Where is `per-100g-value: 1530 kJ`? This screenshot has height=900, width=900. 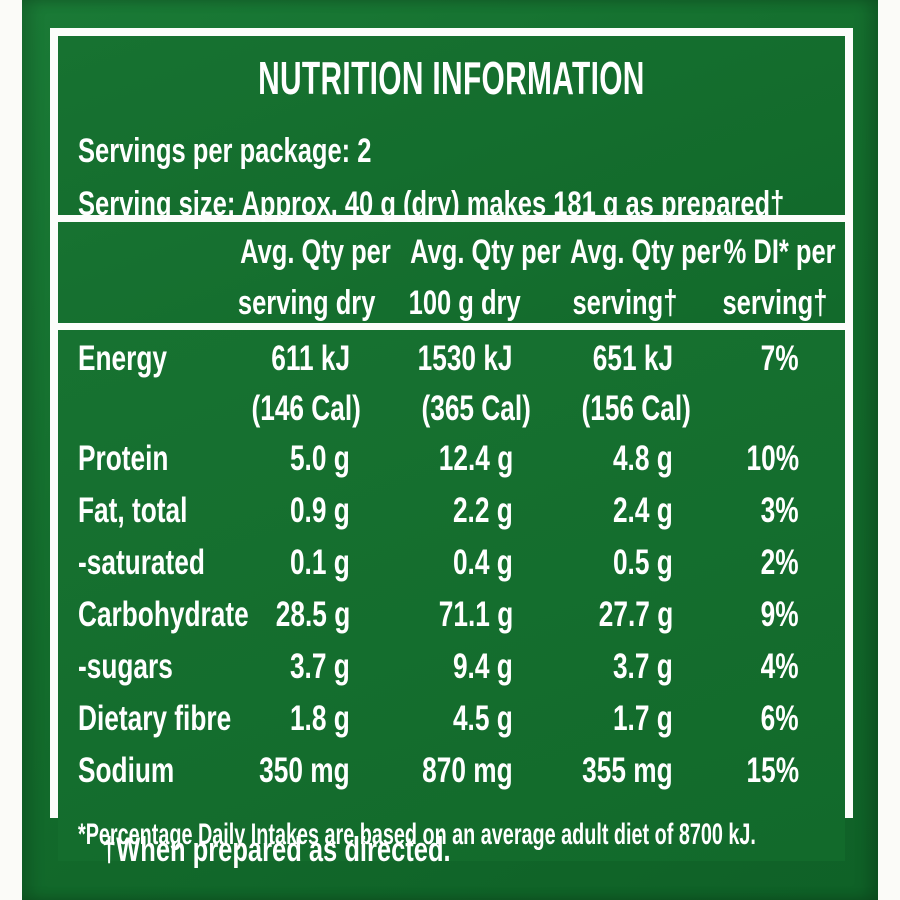
per-100g-value: 1530 kJ is located at coordinates (465, 358).